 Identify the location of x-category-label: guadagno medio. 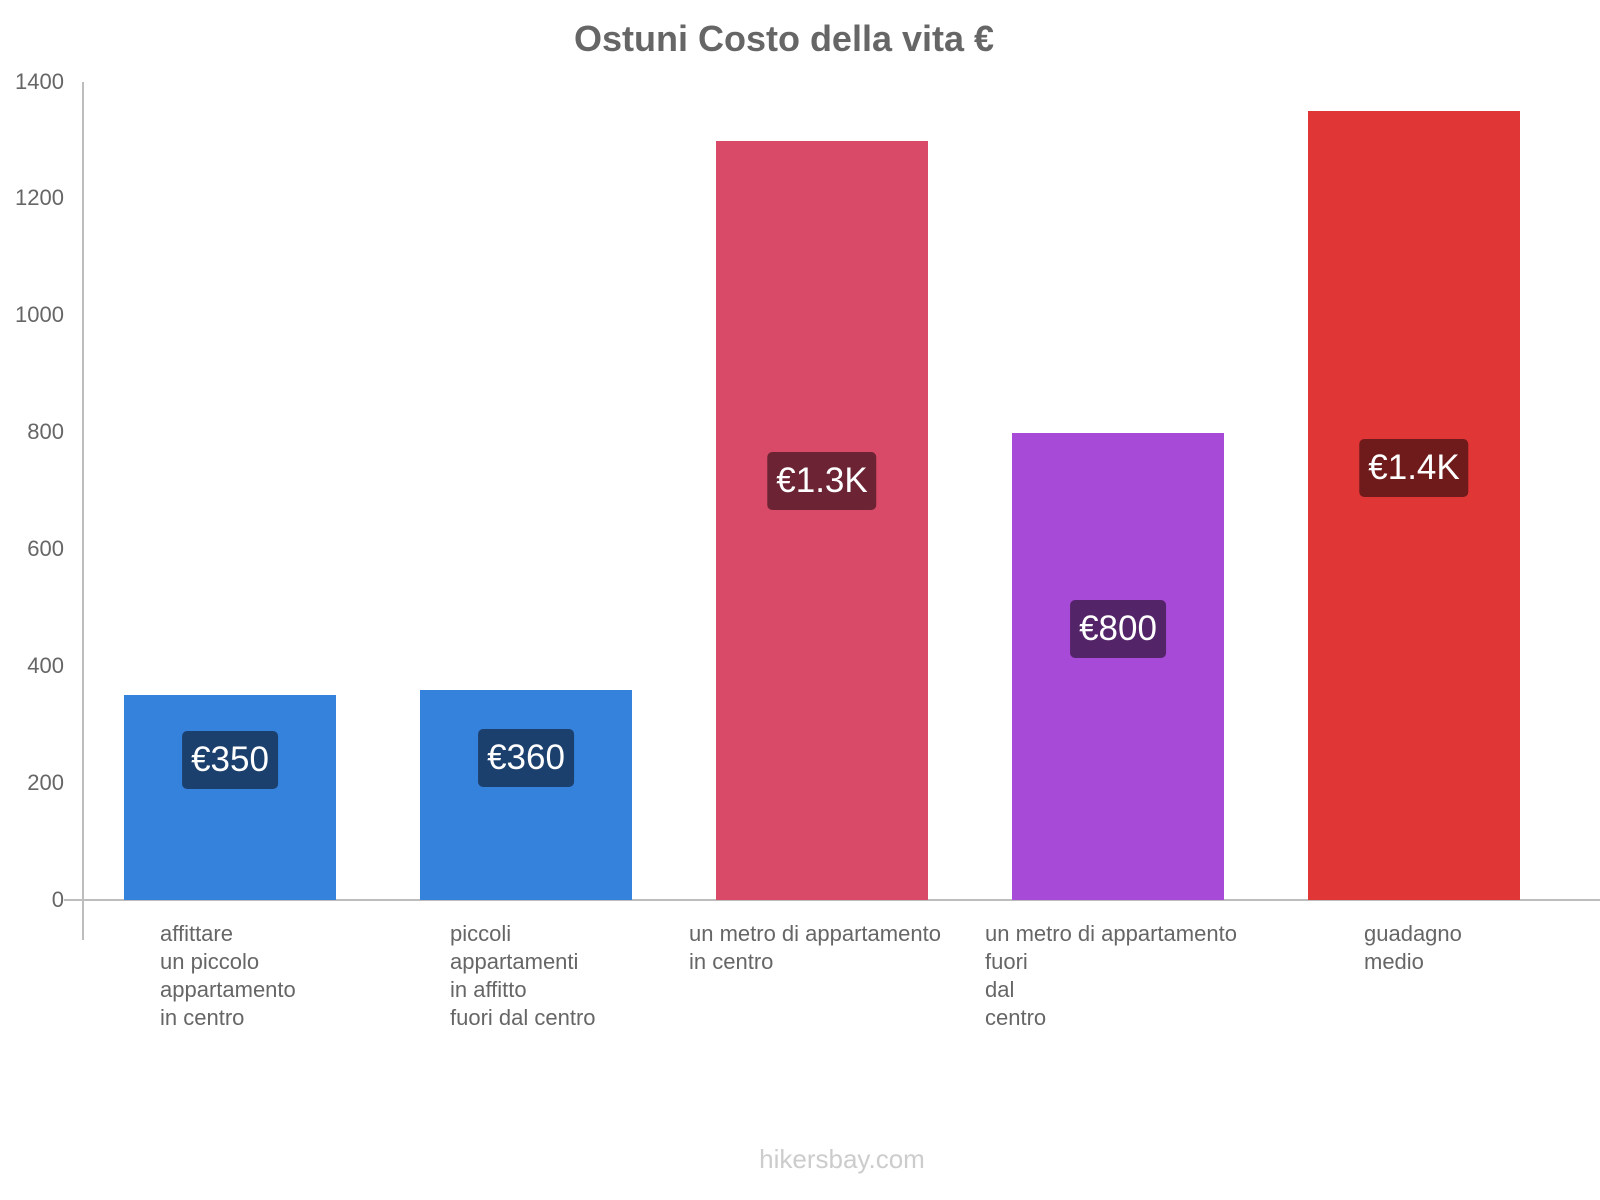
(1413, 947).